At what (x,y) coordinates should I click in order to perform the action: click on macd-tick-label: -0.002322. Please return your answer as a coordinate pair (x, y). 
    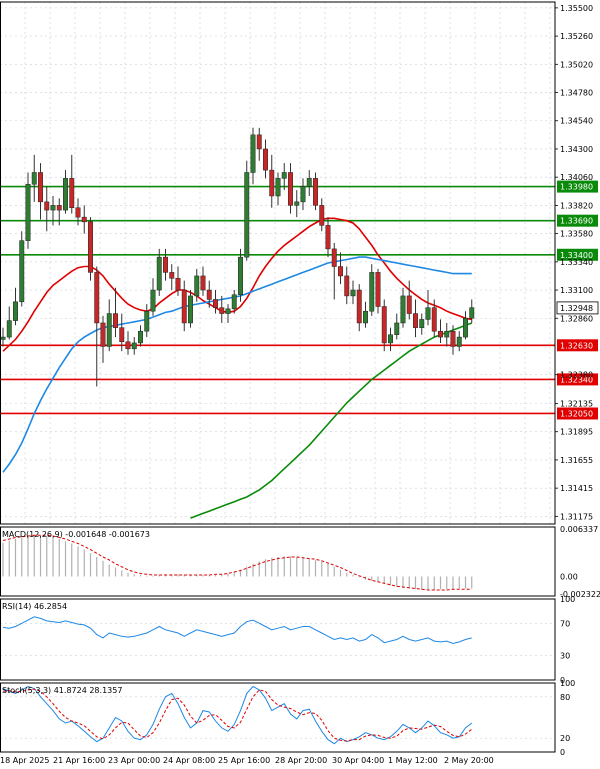
    Looking at the image, I should click on (580, 594).